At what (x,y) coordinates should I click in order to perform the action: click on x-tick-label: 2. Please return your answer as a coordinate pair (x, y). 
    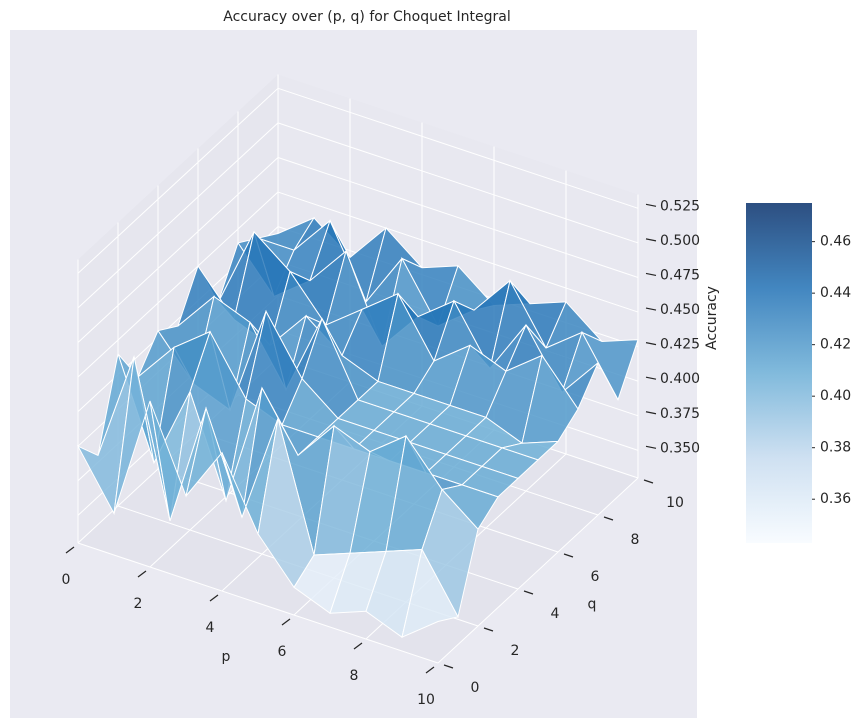
    Looking at the image, I should click on (138, 604).